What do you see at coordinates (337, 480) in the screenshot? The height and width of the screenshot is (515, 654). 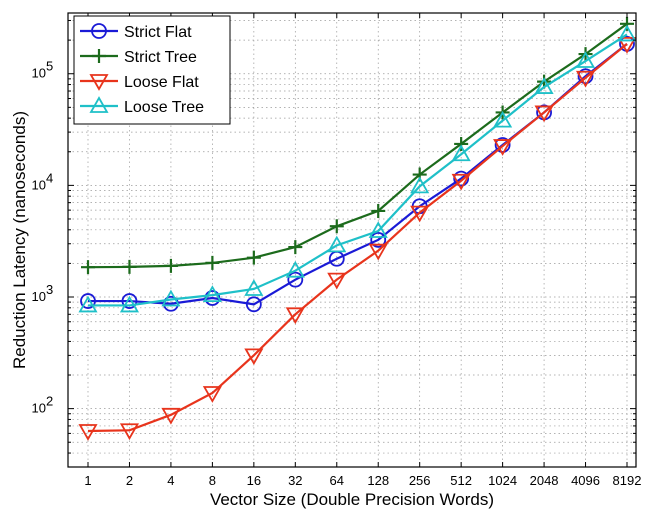 I see `x-tick-label: 64` at bounding box center [337, 480].